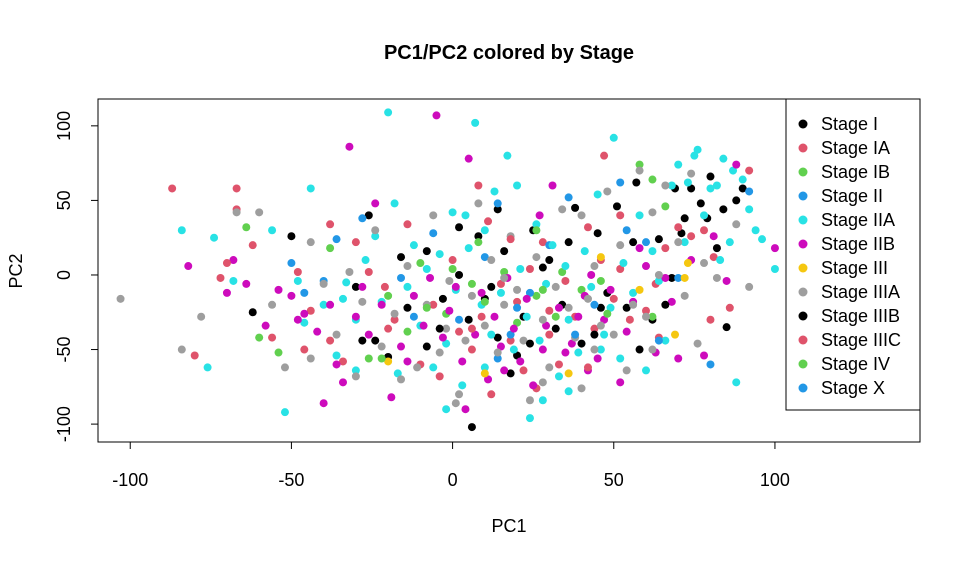 The width and height of the screenshot is (971, 570). Describe the element at coordinates (64, 275) in the screenshot. I see `y-tick-label: 0` at that location.